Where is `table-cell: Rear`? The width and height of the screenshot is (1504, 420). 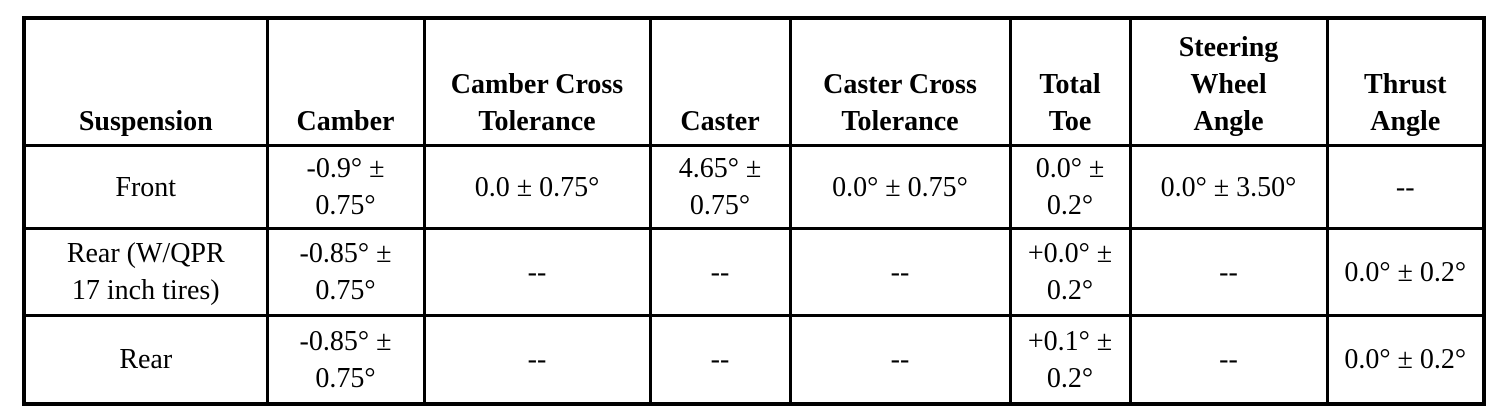 table-cell: Rear is located at coordinates (145, 360).